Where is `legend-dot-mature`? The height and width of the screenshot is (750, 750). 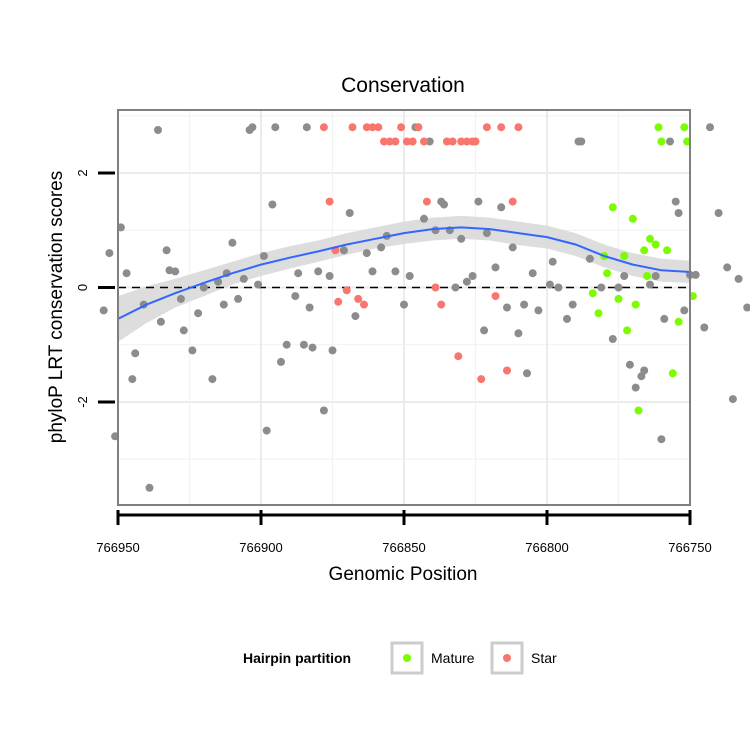 legend-dot-mature is located at coordinates (407, 658).